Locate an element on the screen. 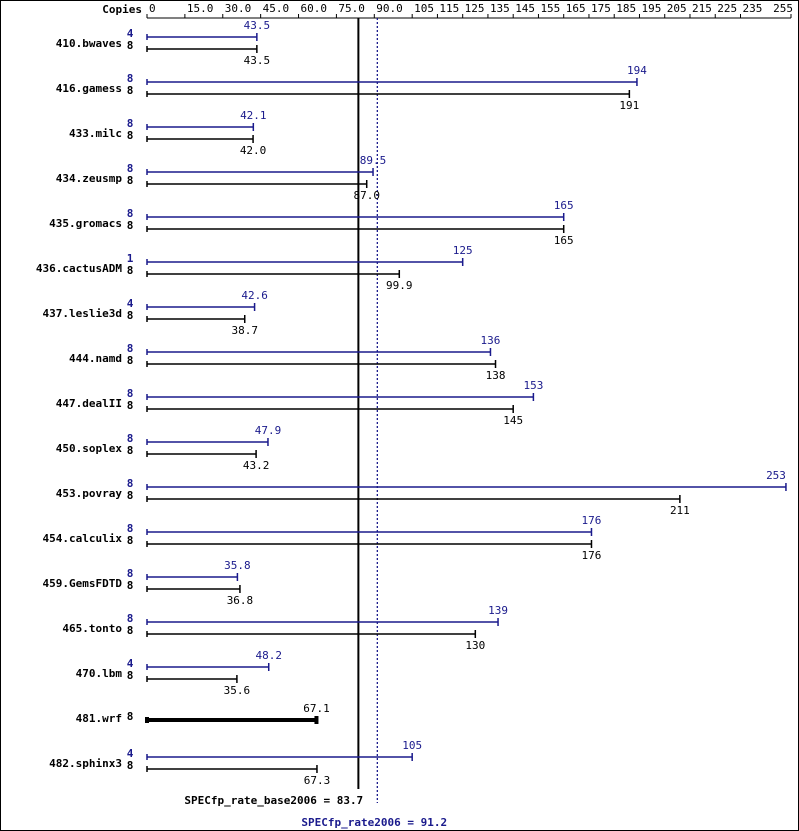  value-label: 43.2 is located at coordinates (256, 465).